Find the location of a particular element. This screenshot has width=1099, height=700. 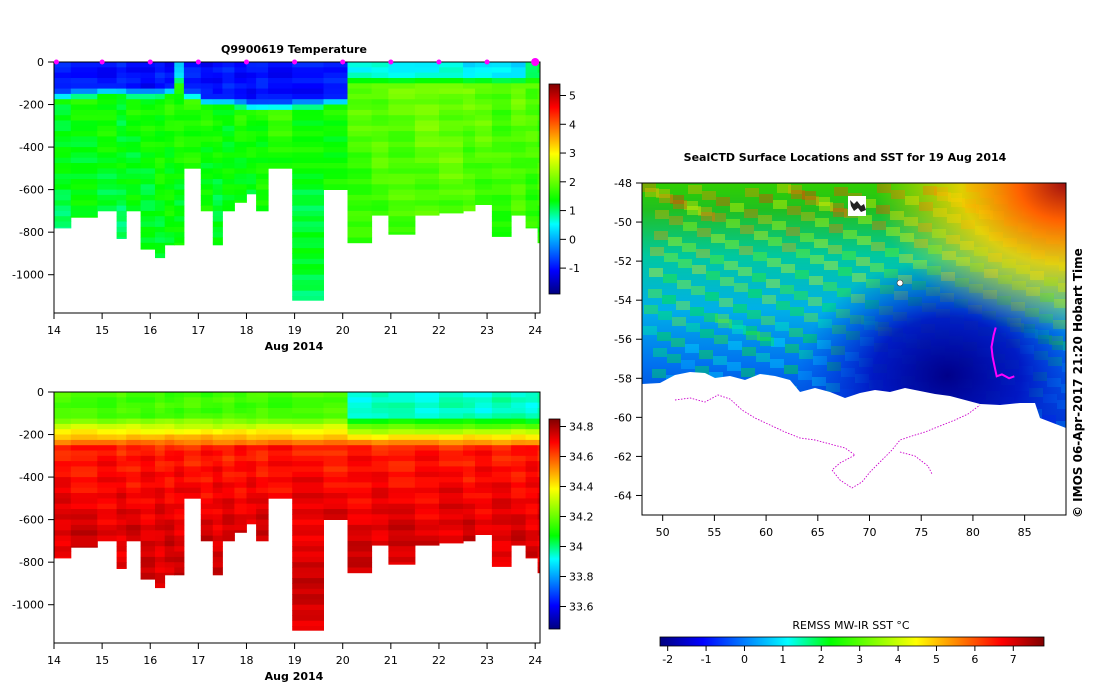

temperature-y-axis: 0-200-400-600-800-1000 is located at coordinates (33, 169).